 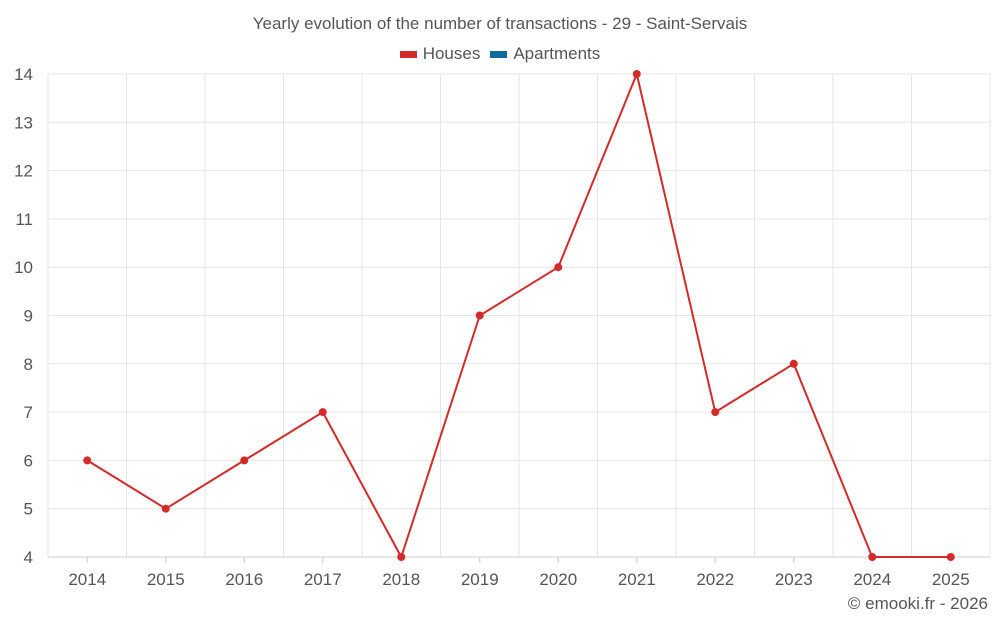 I want to click on y-tick-label: 7, so click(x=28, y=412).